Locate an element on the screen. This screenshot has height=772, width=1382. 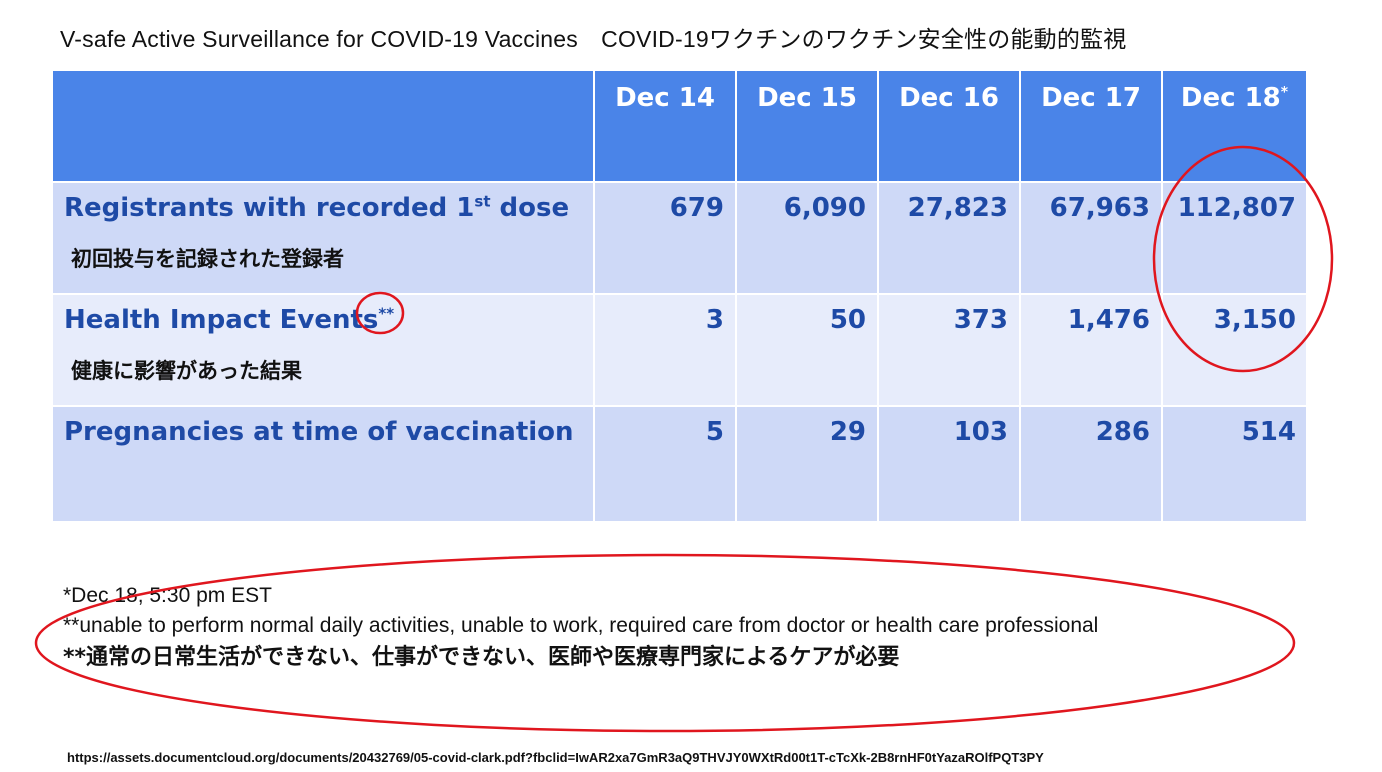
cell-value: 103 is located at coordinates (980, 432).